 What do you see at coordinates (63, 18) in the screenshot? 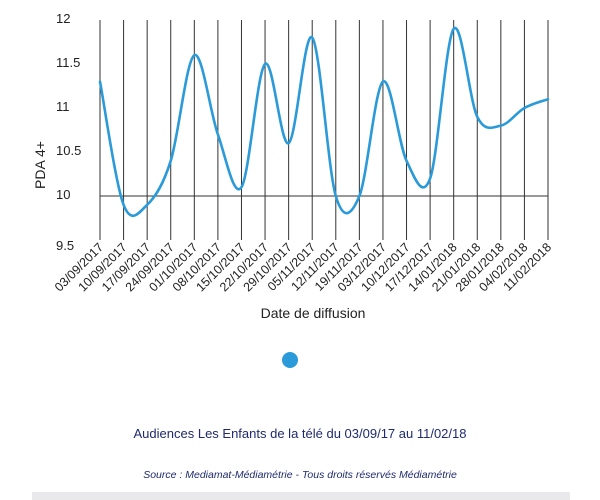
I see `y-tick-label: 12` at bounding box center [63, 18].